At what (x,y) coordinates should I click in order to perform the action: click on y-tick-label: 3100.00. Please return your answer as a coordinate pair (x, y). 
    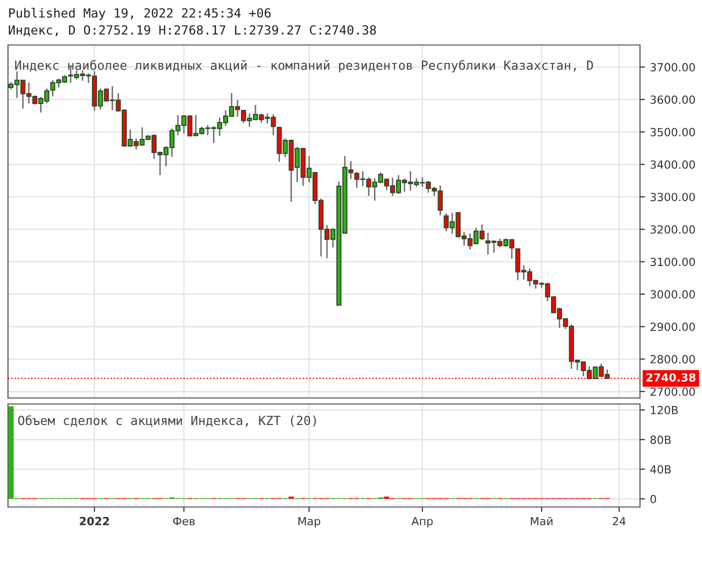
    Looking at the image, I should click on (672, 262).